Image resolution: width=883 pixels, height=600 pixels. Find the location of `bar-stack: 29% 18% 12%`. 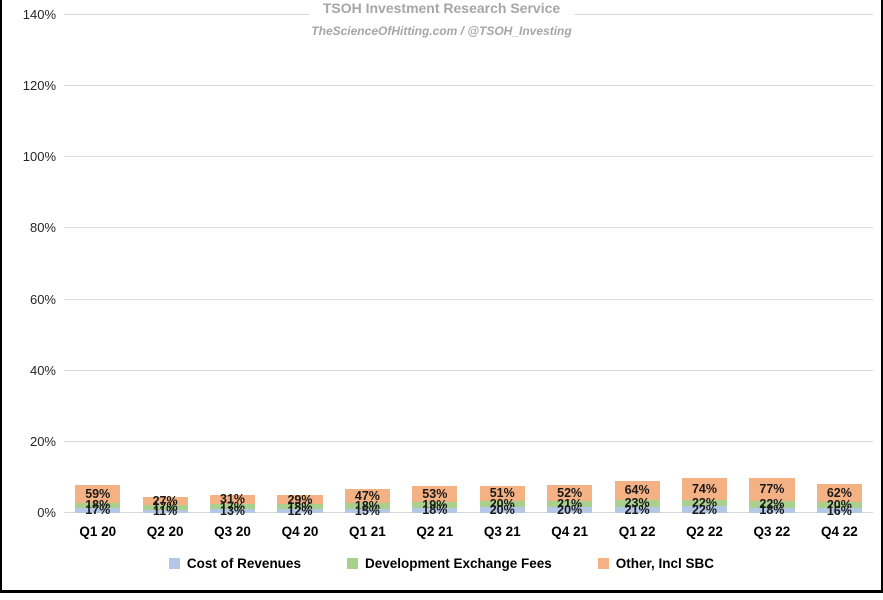

bar-stack: 29% 18% 12% is located at coordinates (300, 494).